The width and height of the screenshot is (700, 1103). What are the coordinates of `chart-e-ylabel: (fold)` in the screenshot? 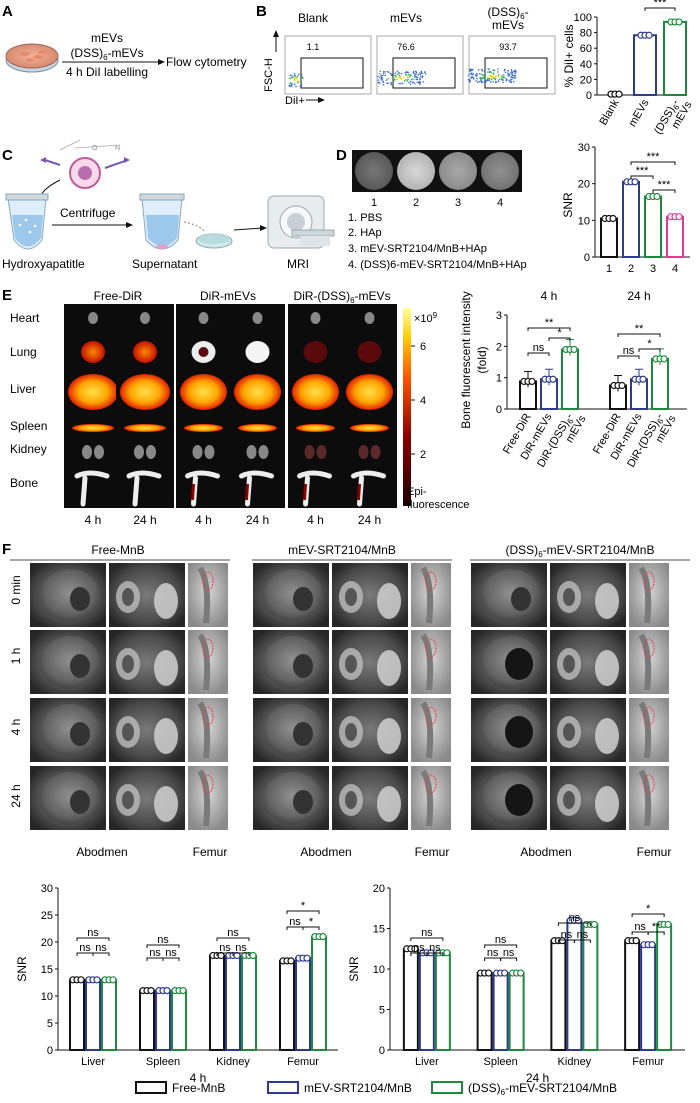 It's located at (482, 359).